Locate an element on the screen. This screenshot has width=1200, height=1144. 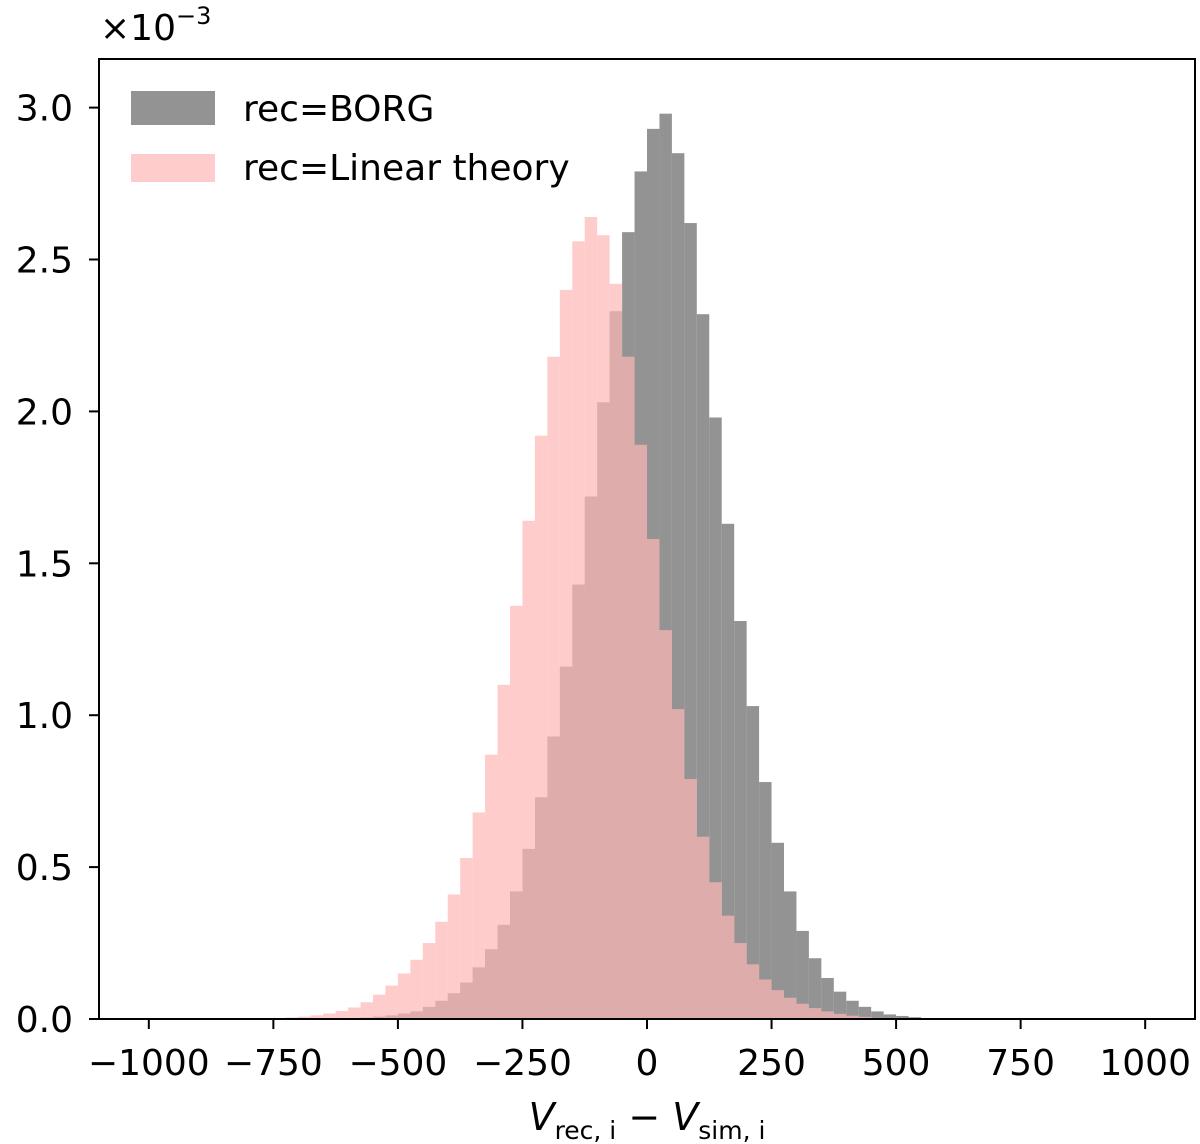
y-tick-label: 0.0 is located at coordinates (44, 1020).